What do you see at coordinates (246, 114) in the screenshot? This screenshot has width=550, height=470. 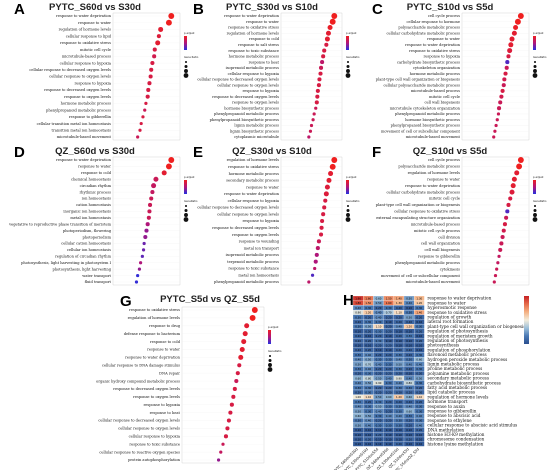 I see `term-label: phenylpropanoid metabolic process` at bounding box center [246, 114].